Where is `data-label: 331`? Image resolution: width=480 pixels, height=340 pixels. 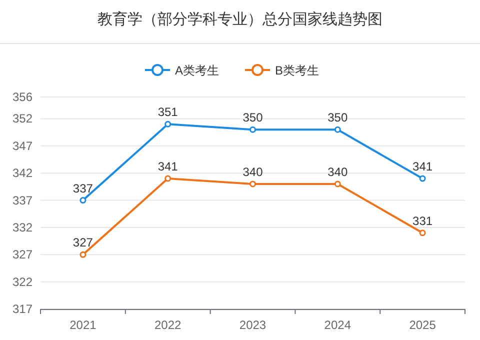
data-label: 331 is located at coordinates (422, 221).